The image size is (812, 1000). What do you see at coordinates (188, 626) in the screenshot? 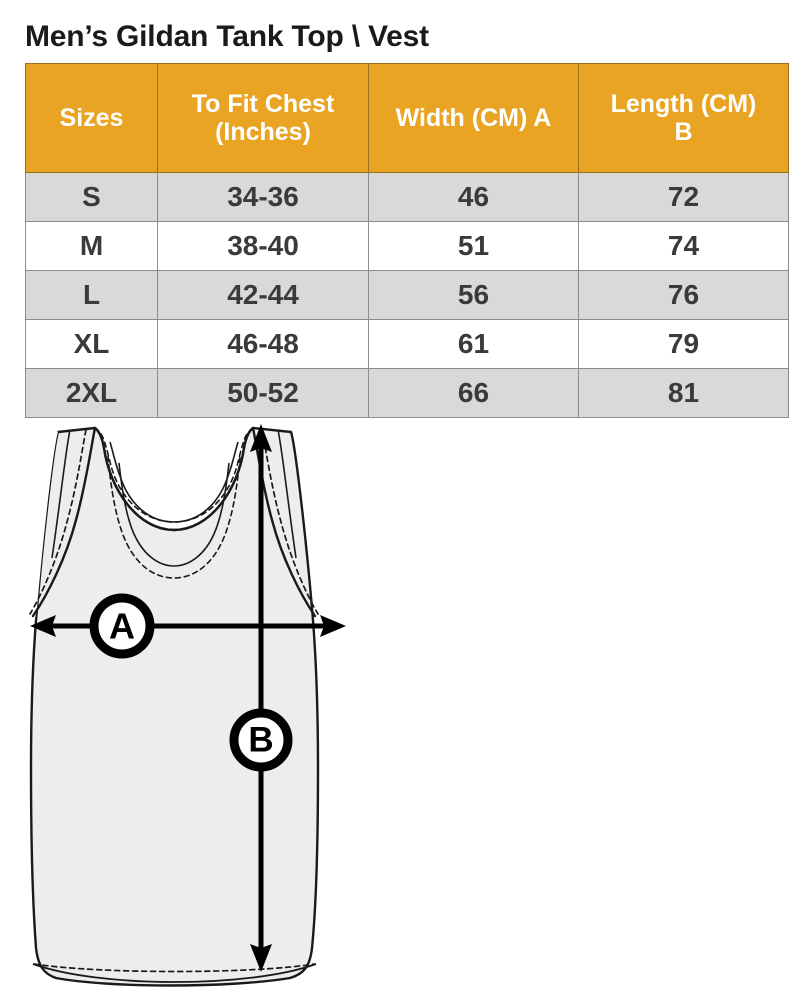
I see `measurement-a-group: A` at bounding box center [188, 626].